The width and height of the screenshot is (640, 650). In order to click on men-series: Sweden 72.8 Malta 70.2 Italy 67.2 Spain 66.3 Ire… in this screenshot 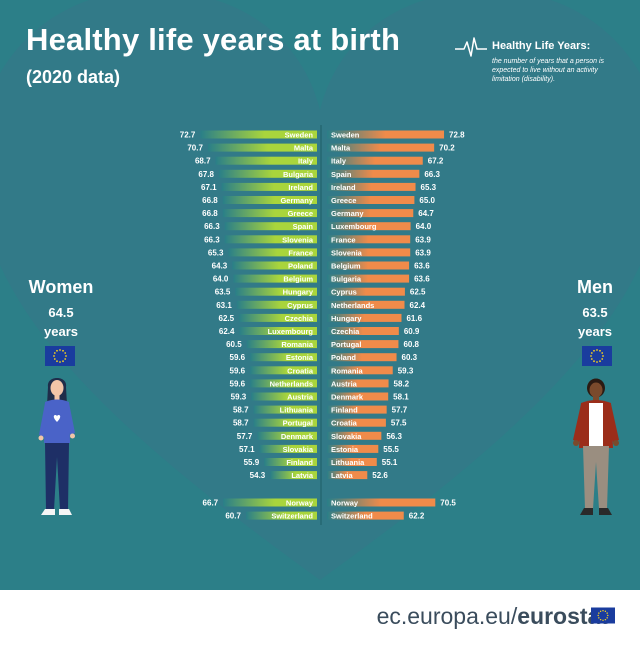, I will do `click(396, 325)`.